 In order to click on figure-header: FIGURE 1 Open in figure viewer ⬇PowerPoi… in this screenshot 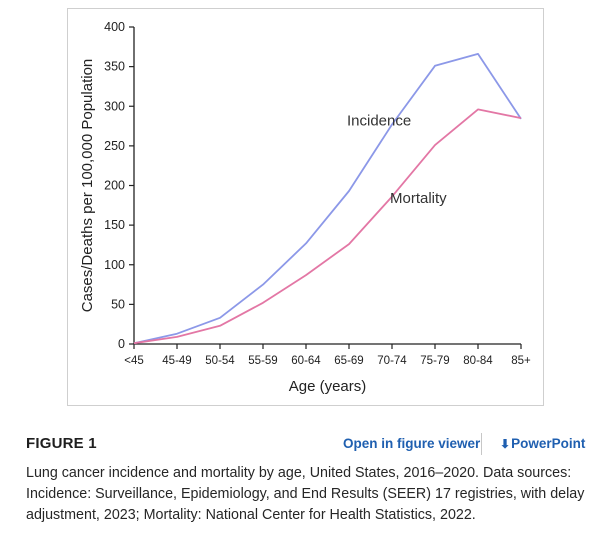, I will do `click(309, 444)`.